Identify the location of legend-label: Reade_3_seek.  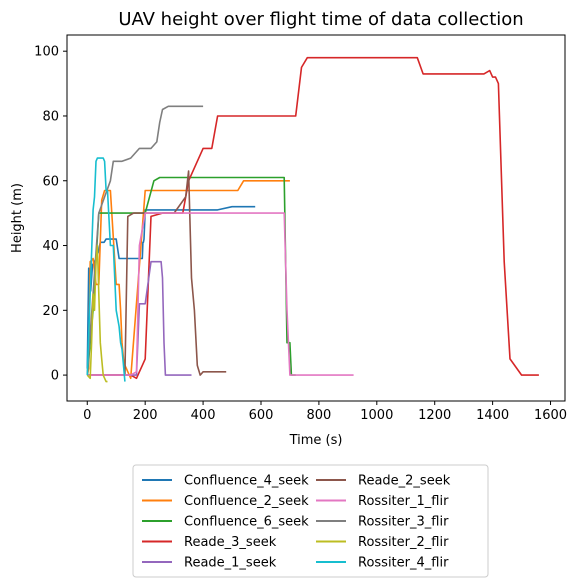
(230, 542).